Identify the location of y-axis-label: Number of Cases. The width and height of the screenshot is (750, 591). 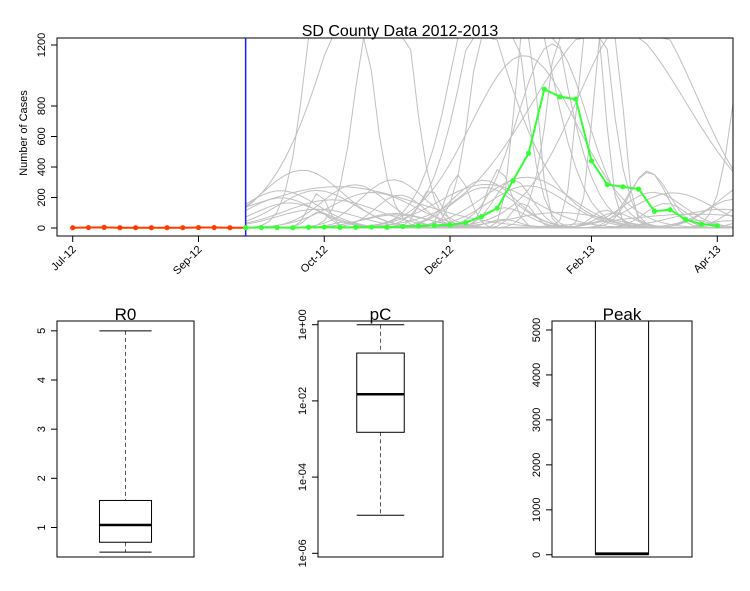
(24, 133).